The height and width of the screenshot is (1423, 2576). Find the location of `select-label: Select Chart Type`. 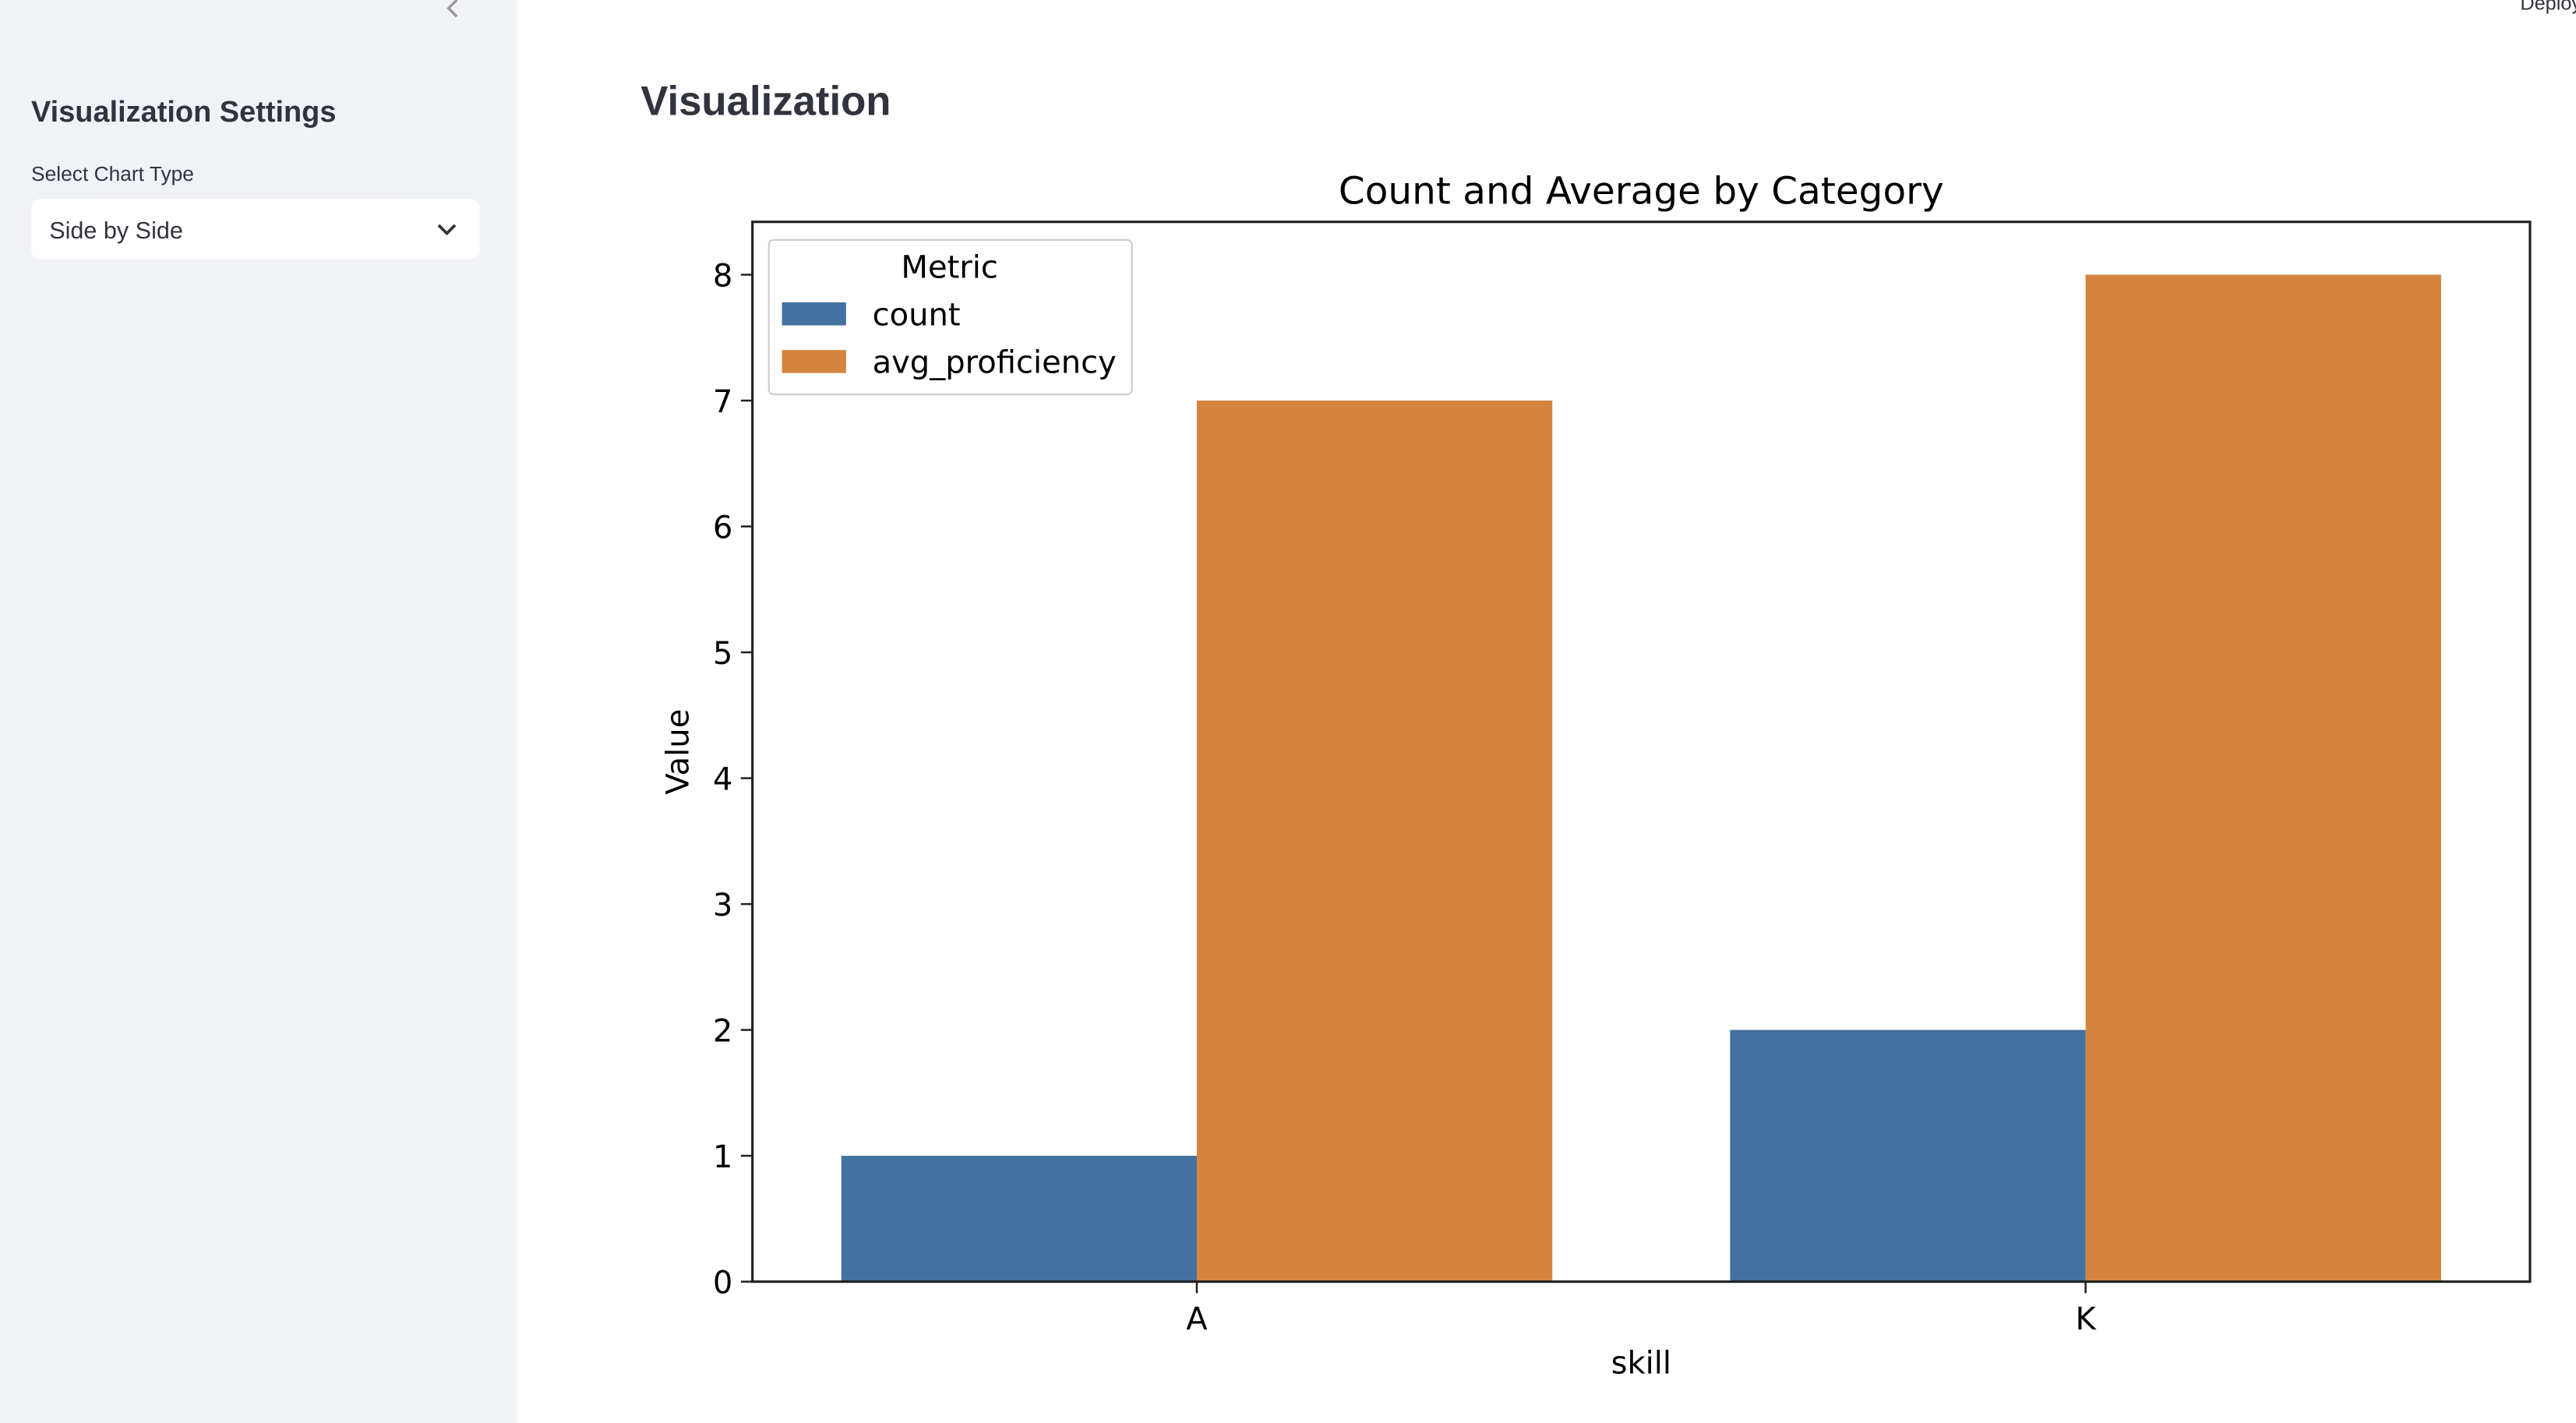

select-label: Select Chart Type is located at coordinates (112, 173).